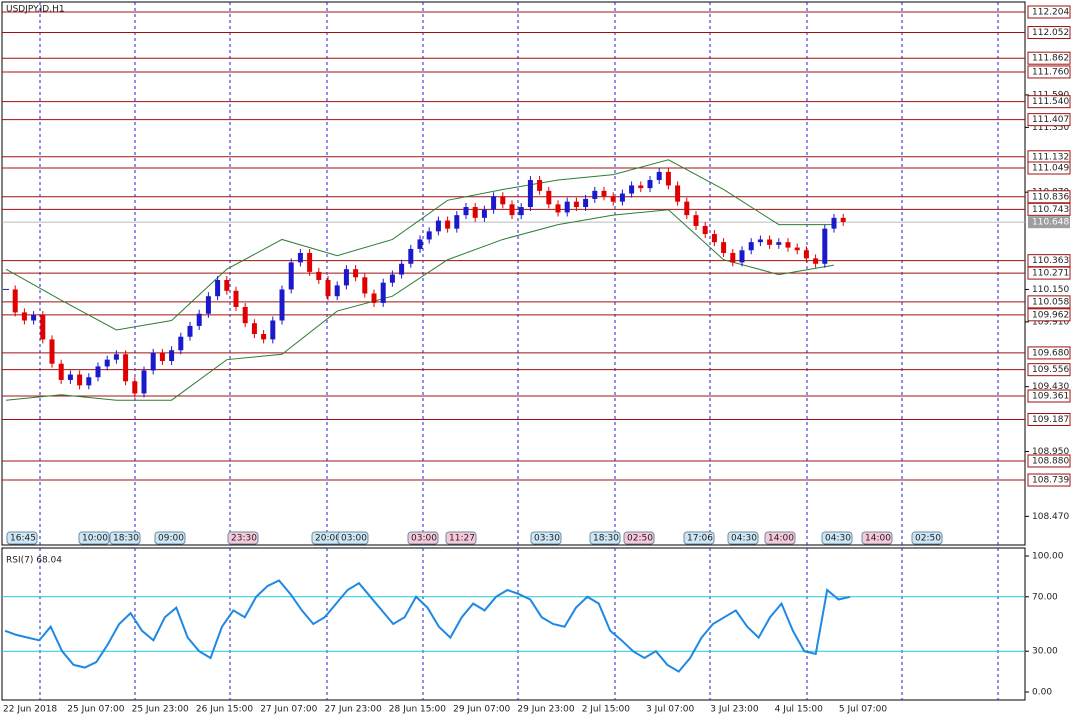 The image size is (1080, 720). Describe the element at coordinates (1050, 12) in the screenshot. I see `price-level-label: 112.204` at that location.